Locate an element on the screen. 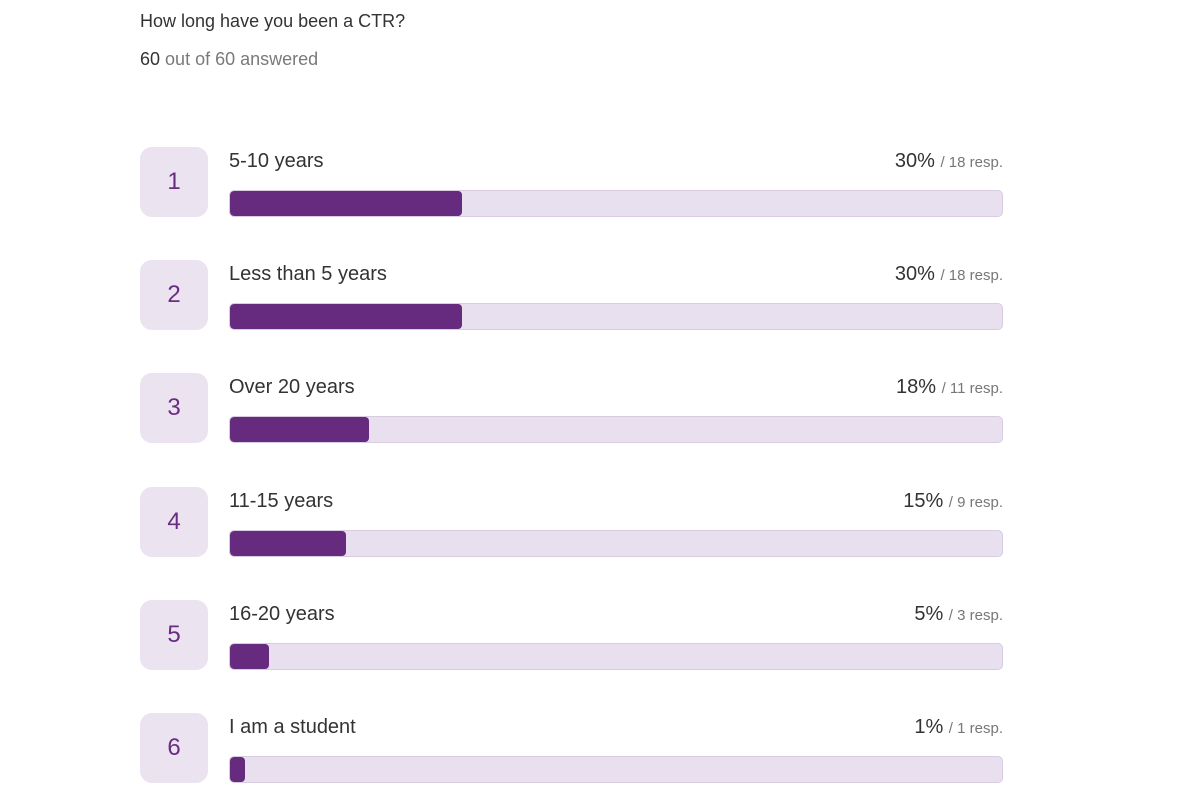 This screenshot has width=1200, height=800. option-label: 11-15 years is located at coordinates (281, 501).